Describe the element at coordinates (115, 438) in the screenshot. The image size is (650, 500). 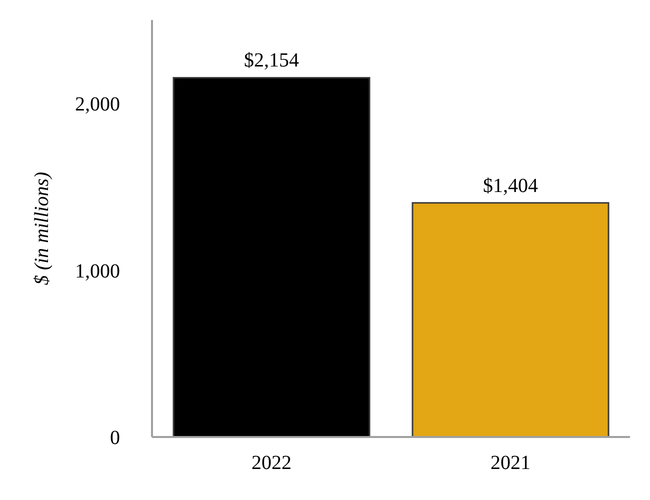
I see `y-tick-label: 0` at that location.